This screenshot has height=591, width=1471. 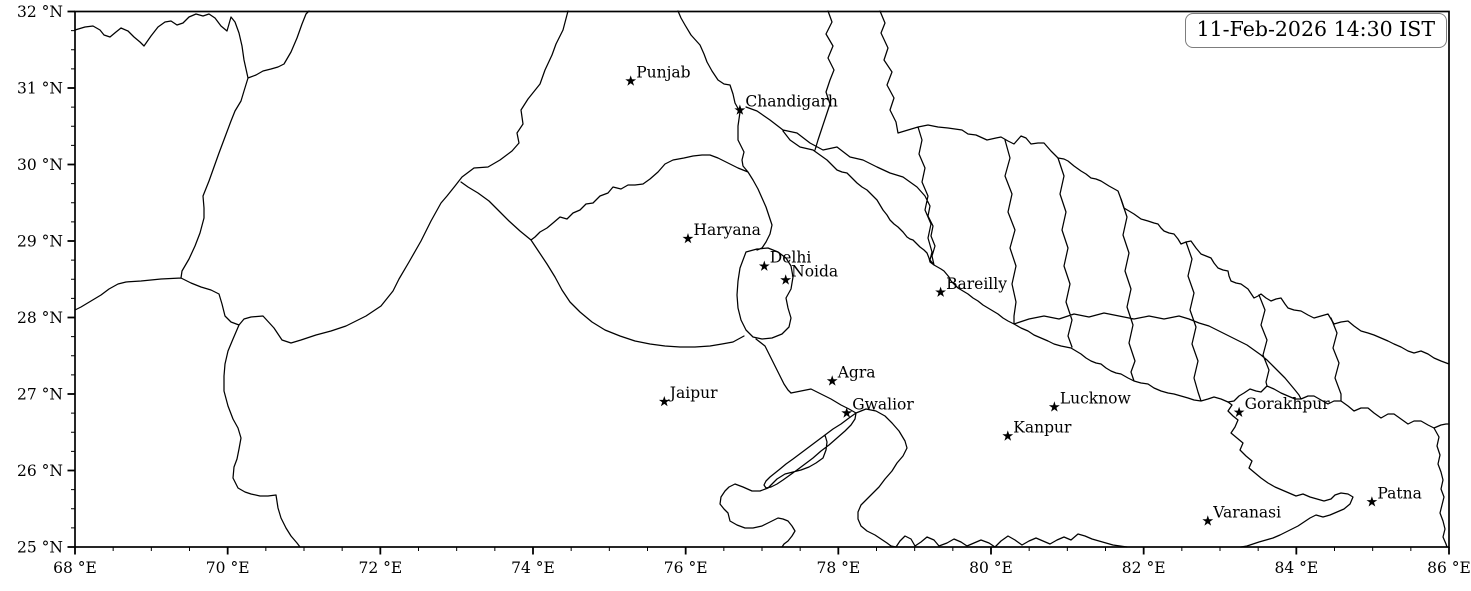 I want to click on x-tick-label: 72 °E, so click(x=380, y=568).